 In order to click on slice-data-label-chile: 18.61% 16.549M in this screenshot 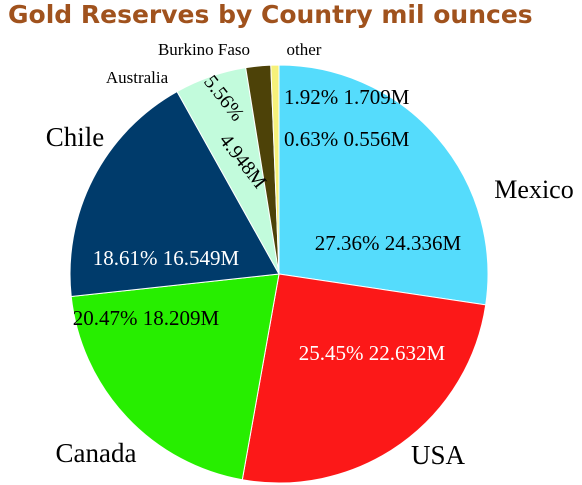, I will do `click(166, 258)`.